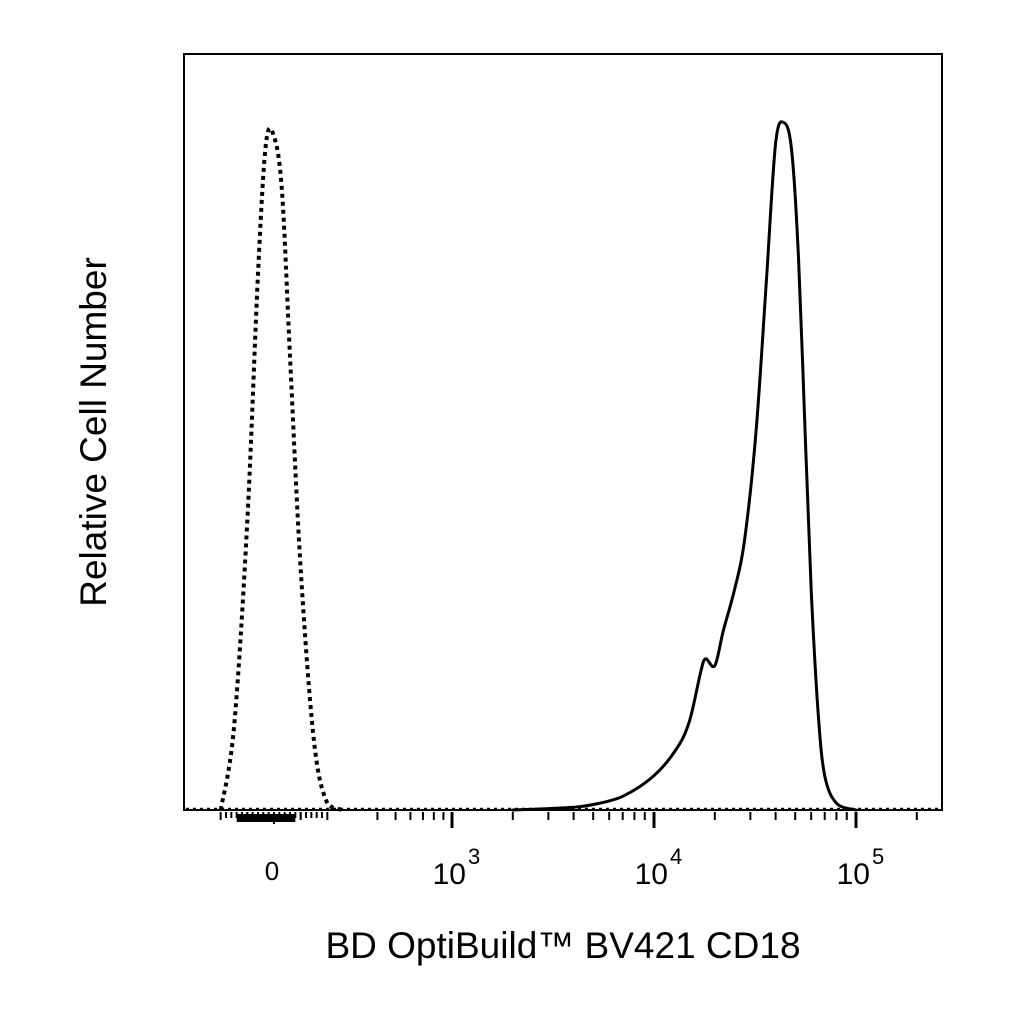  I want to click on control-histogram-dotted, so click(281, 469).